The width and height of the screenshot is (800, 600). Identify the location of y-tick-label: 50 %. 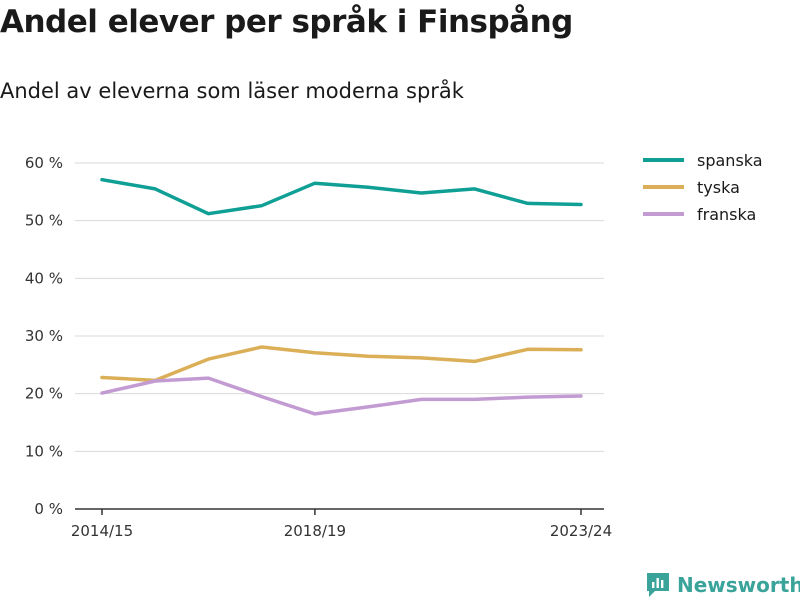
(44, 221).